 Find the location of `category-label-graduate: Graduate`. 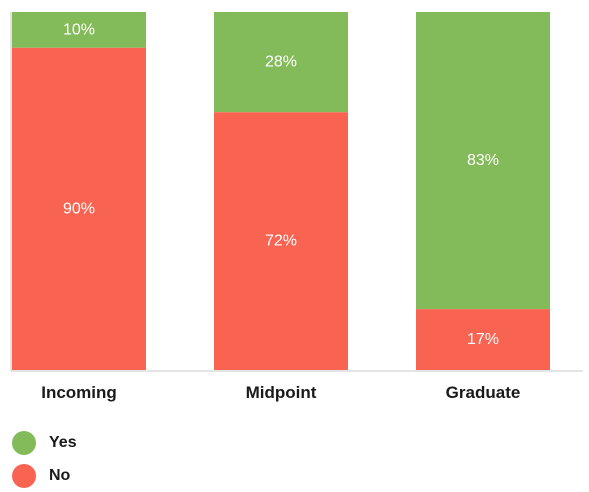

category-label-graduate: Graduate is located at coordinates (483, 392).